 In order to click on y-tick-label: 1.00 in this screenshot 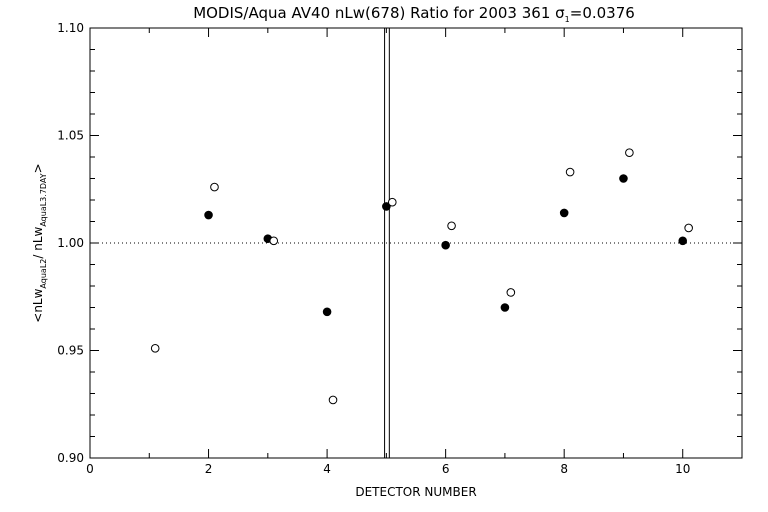, I will do `click(70, 243)`.